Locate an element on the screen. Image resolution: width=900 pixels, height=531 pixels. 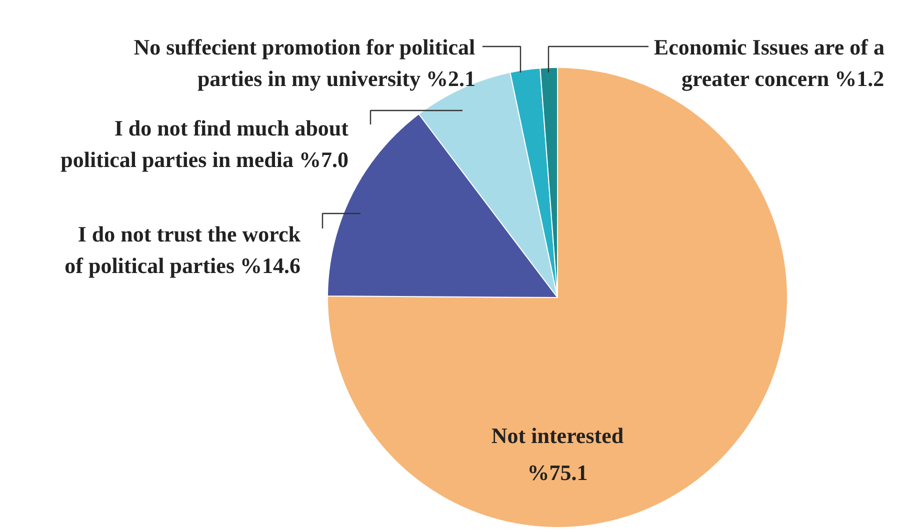
slice-label: No suffecient promotion for political parties in my university %2.1 is located at coordinates (305, 62).